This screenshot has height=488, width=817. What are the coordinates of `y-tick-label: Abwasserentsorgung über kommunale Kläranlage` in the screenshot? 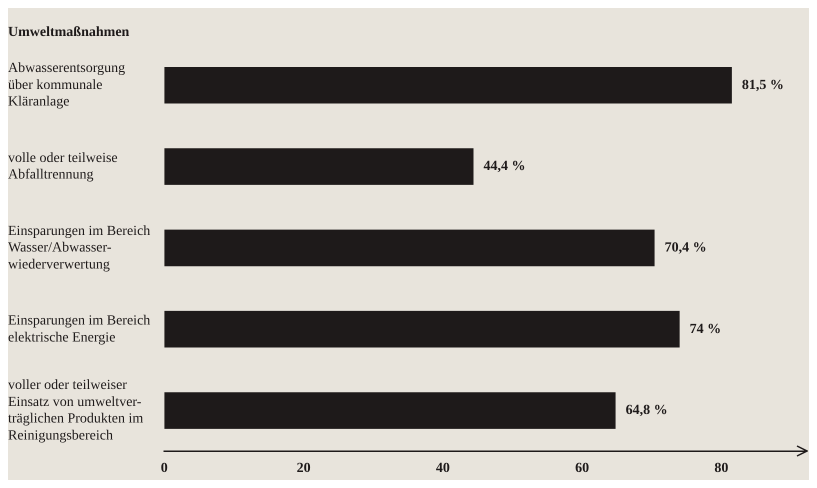 It's located at (67, 85).